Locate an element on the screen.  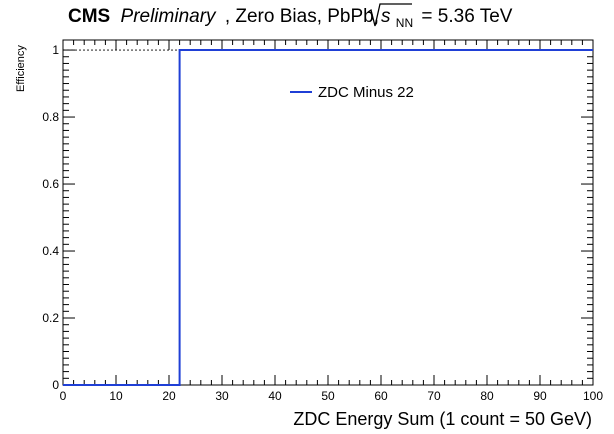
legend: ZDC Minus 22 is located at coordinates (352, 92).